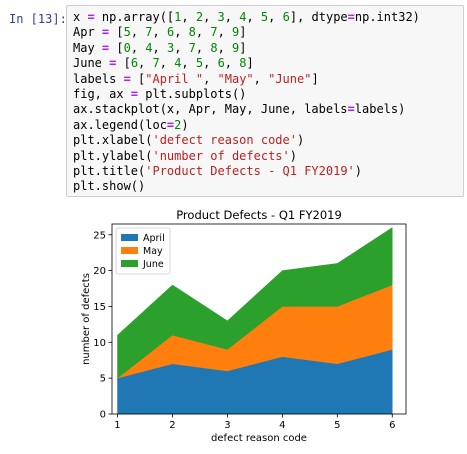 The height and width of the screenshot is (454, 467). What do you see at coordinates (227, 425) in the screenshot?
I see `x-tick-label: 3` at bounding box center [227, 425].